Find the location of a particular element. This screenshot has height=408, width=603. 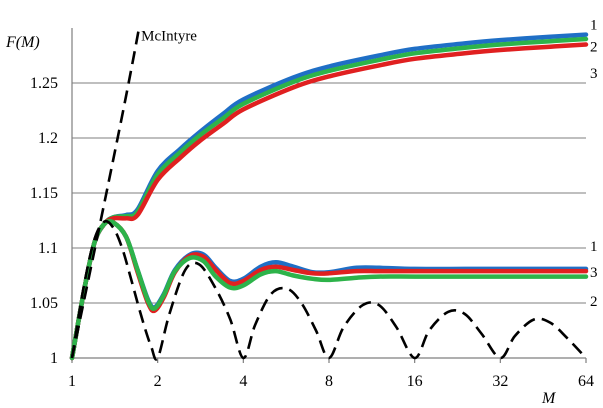

x-tick-label: 2 is located at coordinates (158, 381).